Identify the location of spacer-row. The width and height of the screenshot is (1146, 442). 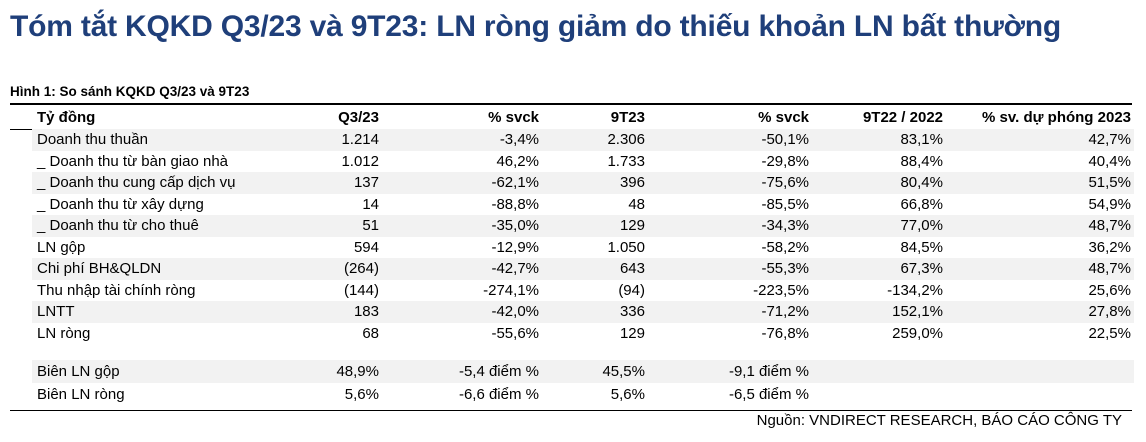
(583, 352).